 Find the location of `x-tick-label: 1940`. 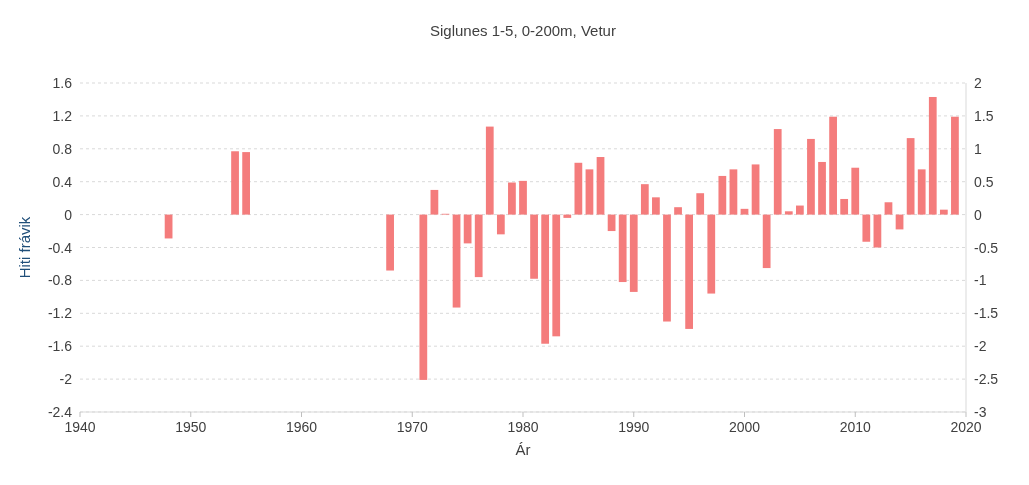

x-tick-label: 1940 is located at coordinates (80, 427).